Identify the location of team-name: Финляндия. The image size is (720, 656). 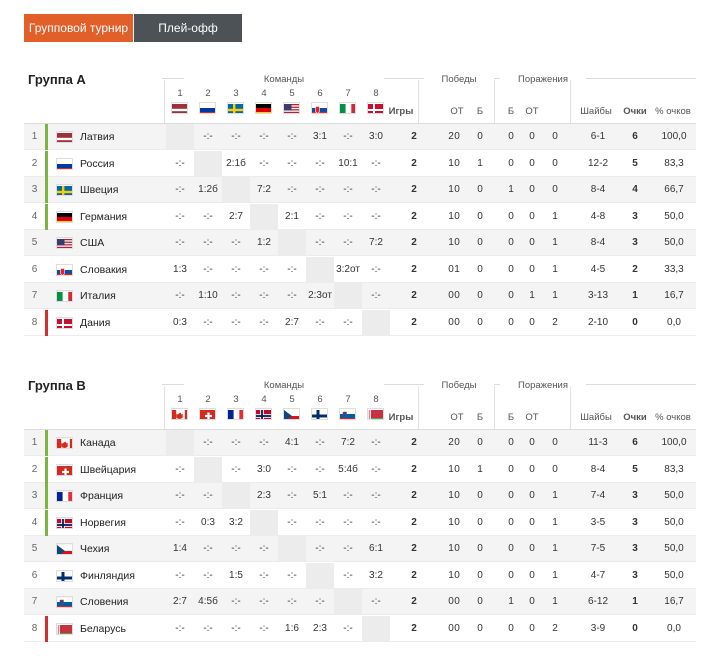
(107, 575).